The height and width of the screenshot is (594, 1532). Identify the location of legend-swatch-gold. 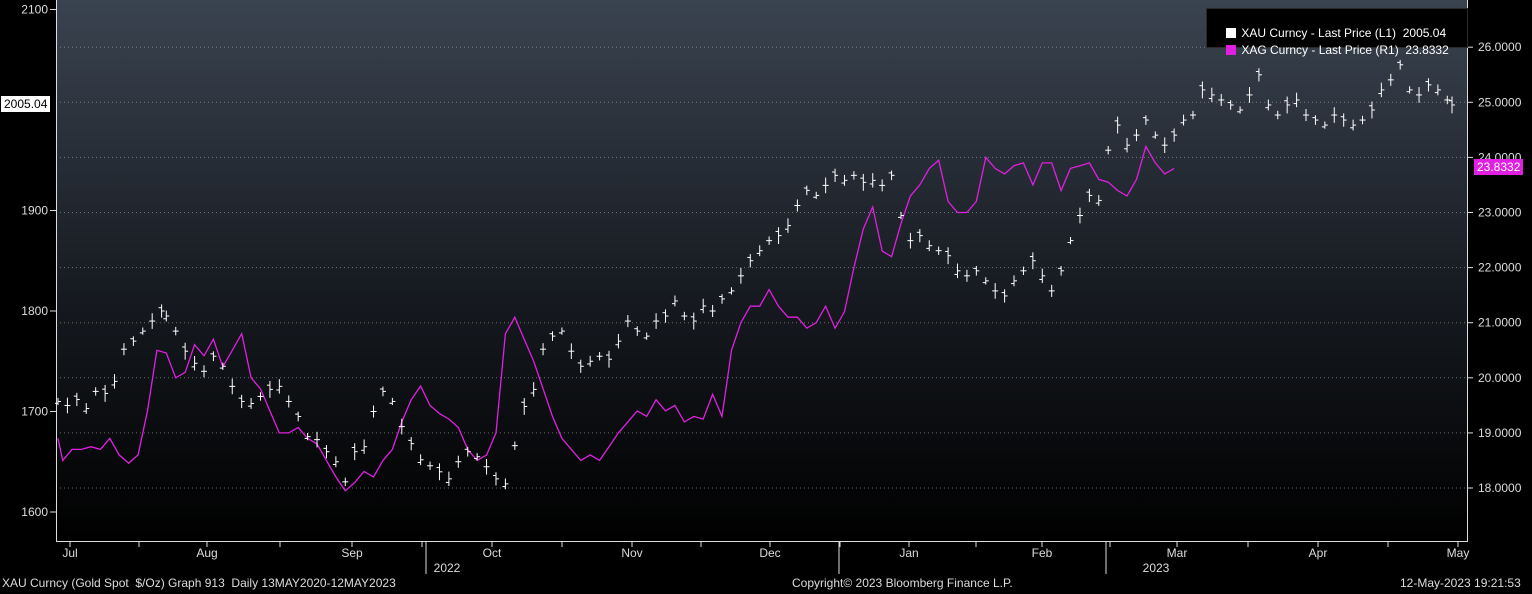
(1231, 33).